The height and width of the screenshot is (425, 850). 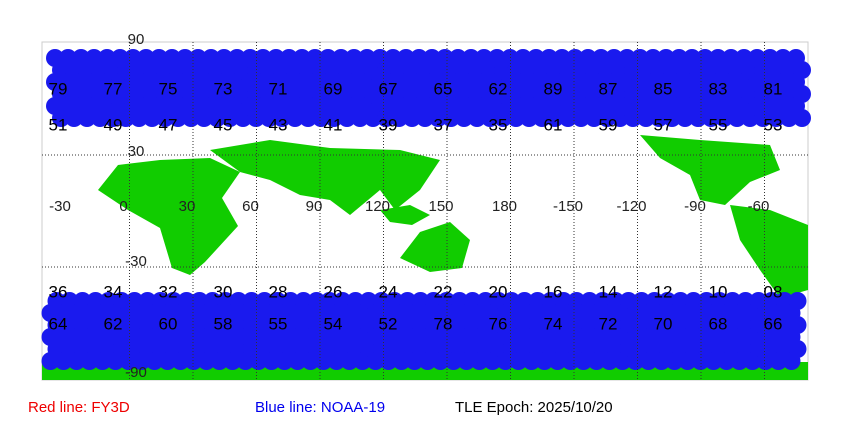 I want to click on track-label: 79, so click(x=58, y=88).